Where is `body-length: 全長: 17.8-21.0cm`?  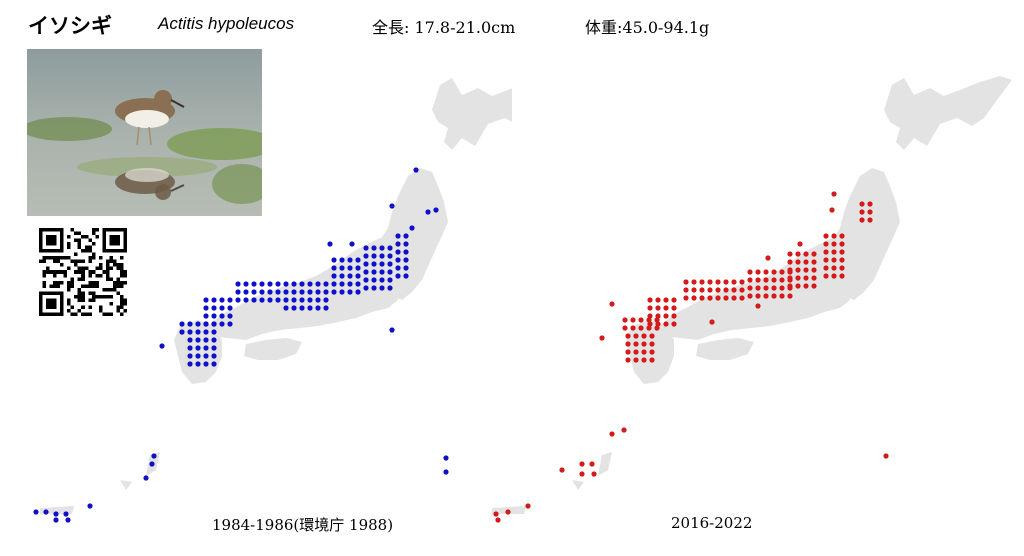 body-length: 全長: 17.8-21.0cm is located at coordinates (444, 27).